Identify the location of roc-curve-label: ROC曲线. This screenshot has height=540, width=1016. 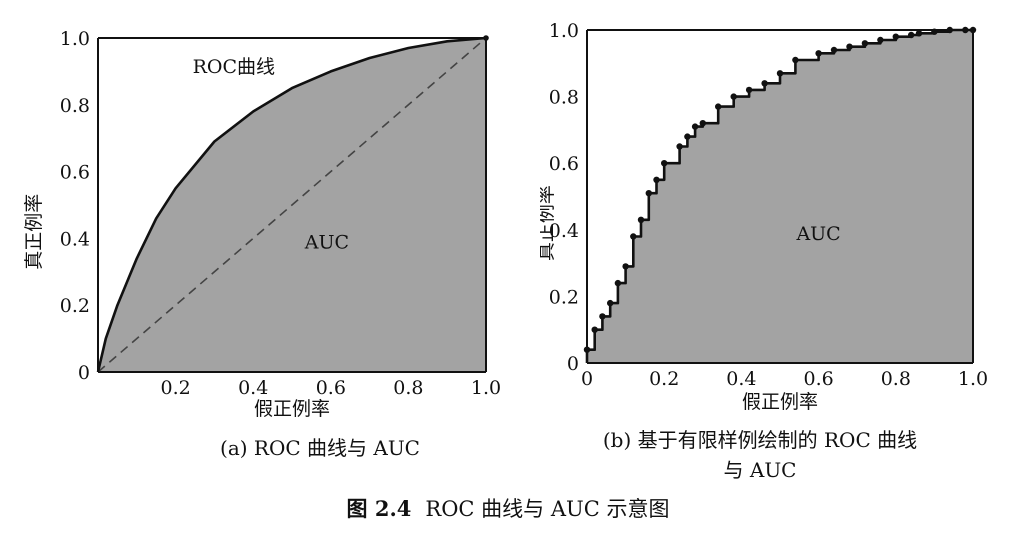
(234, 67).